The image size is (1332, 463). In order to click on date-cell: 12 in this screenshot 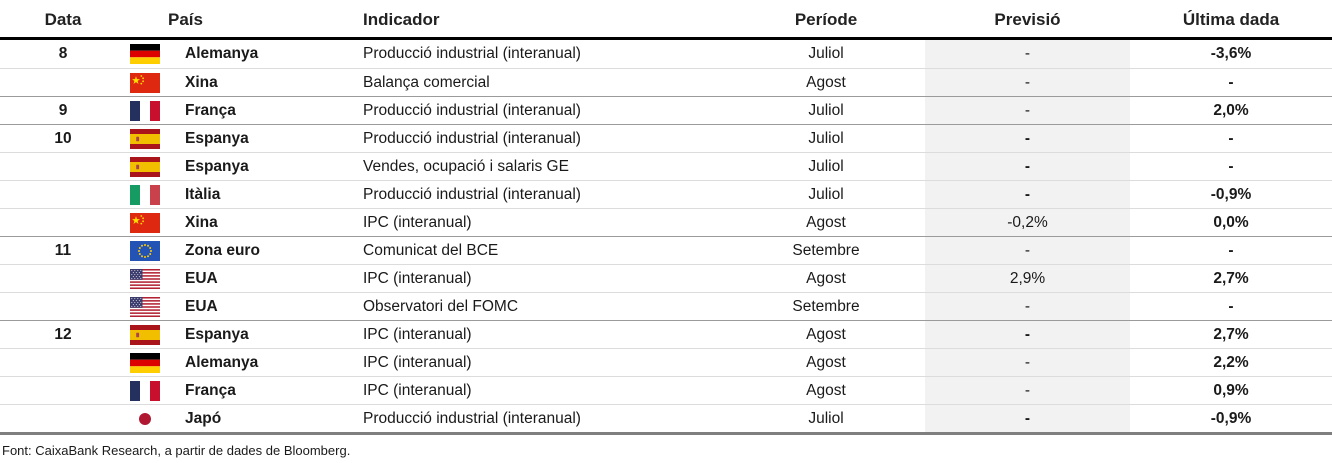, I will do `click(63, 334)`.